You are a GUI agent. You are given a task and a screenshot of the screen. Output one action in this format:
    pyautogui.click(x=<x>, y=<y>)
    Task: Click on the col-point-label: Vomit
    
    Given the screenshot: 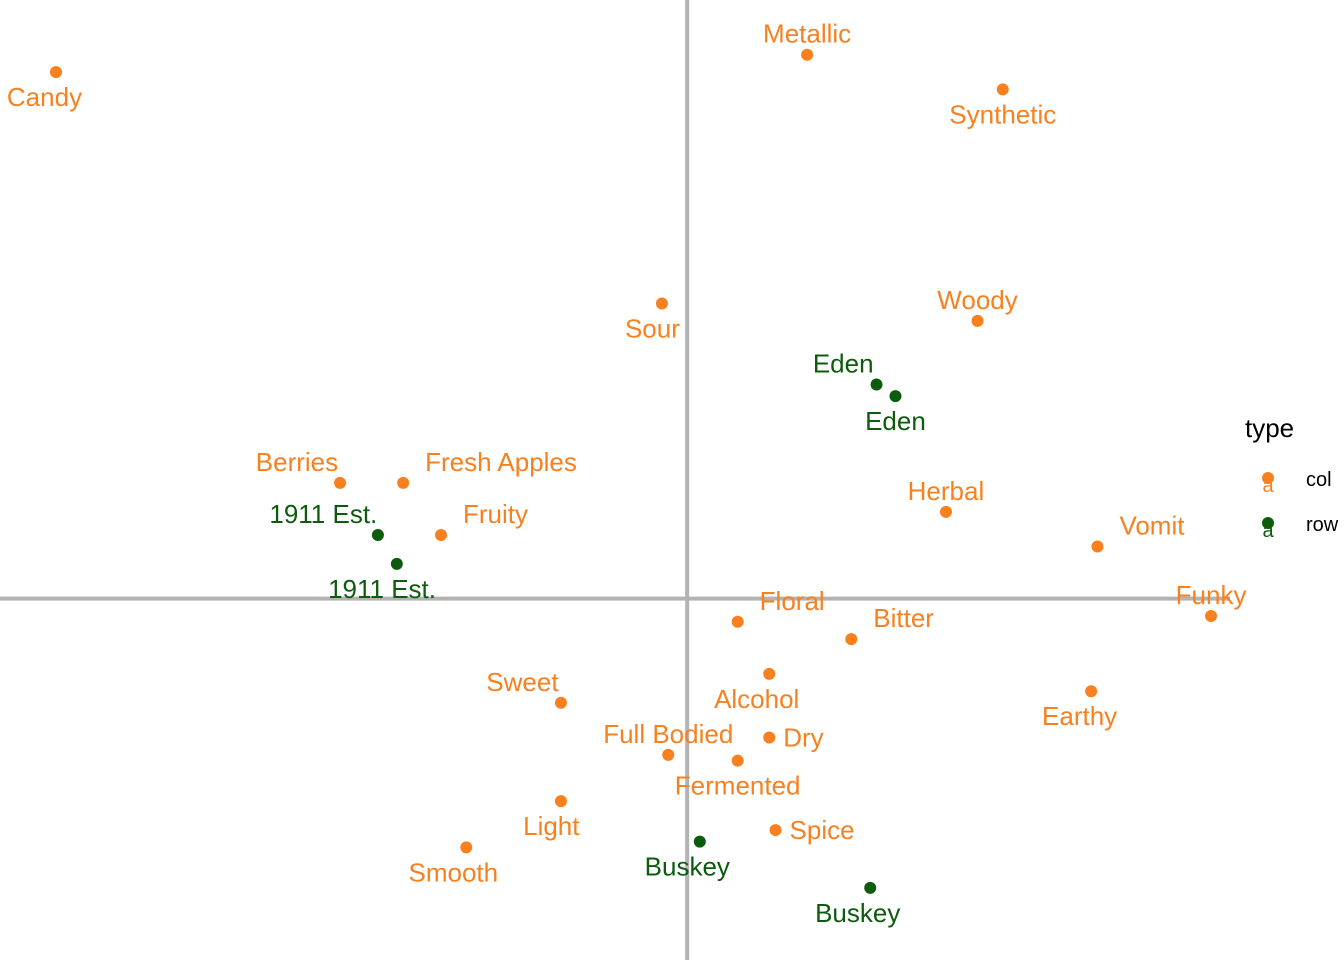 What is the action you would take?
    pyautogui.click(x=1152, y=526)
    